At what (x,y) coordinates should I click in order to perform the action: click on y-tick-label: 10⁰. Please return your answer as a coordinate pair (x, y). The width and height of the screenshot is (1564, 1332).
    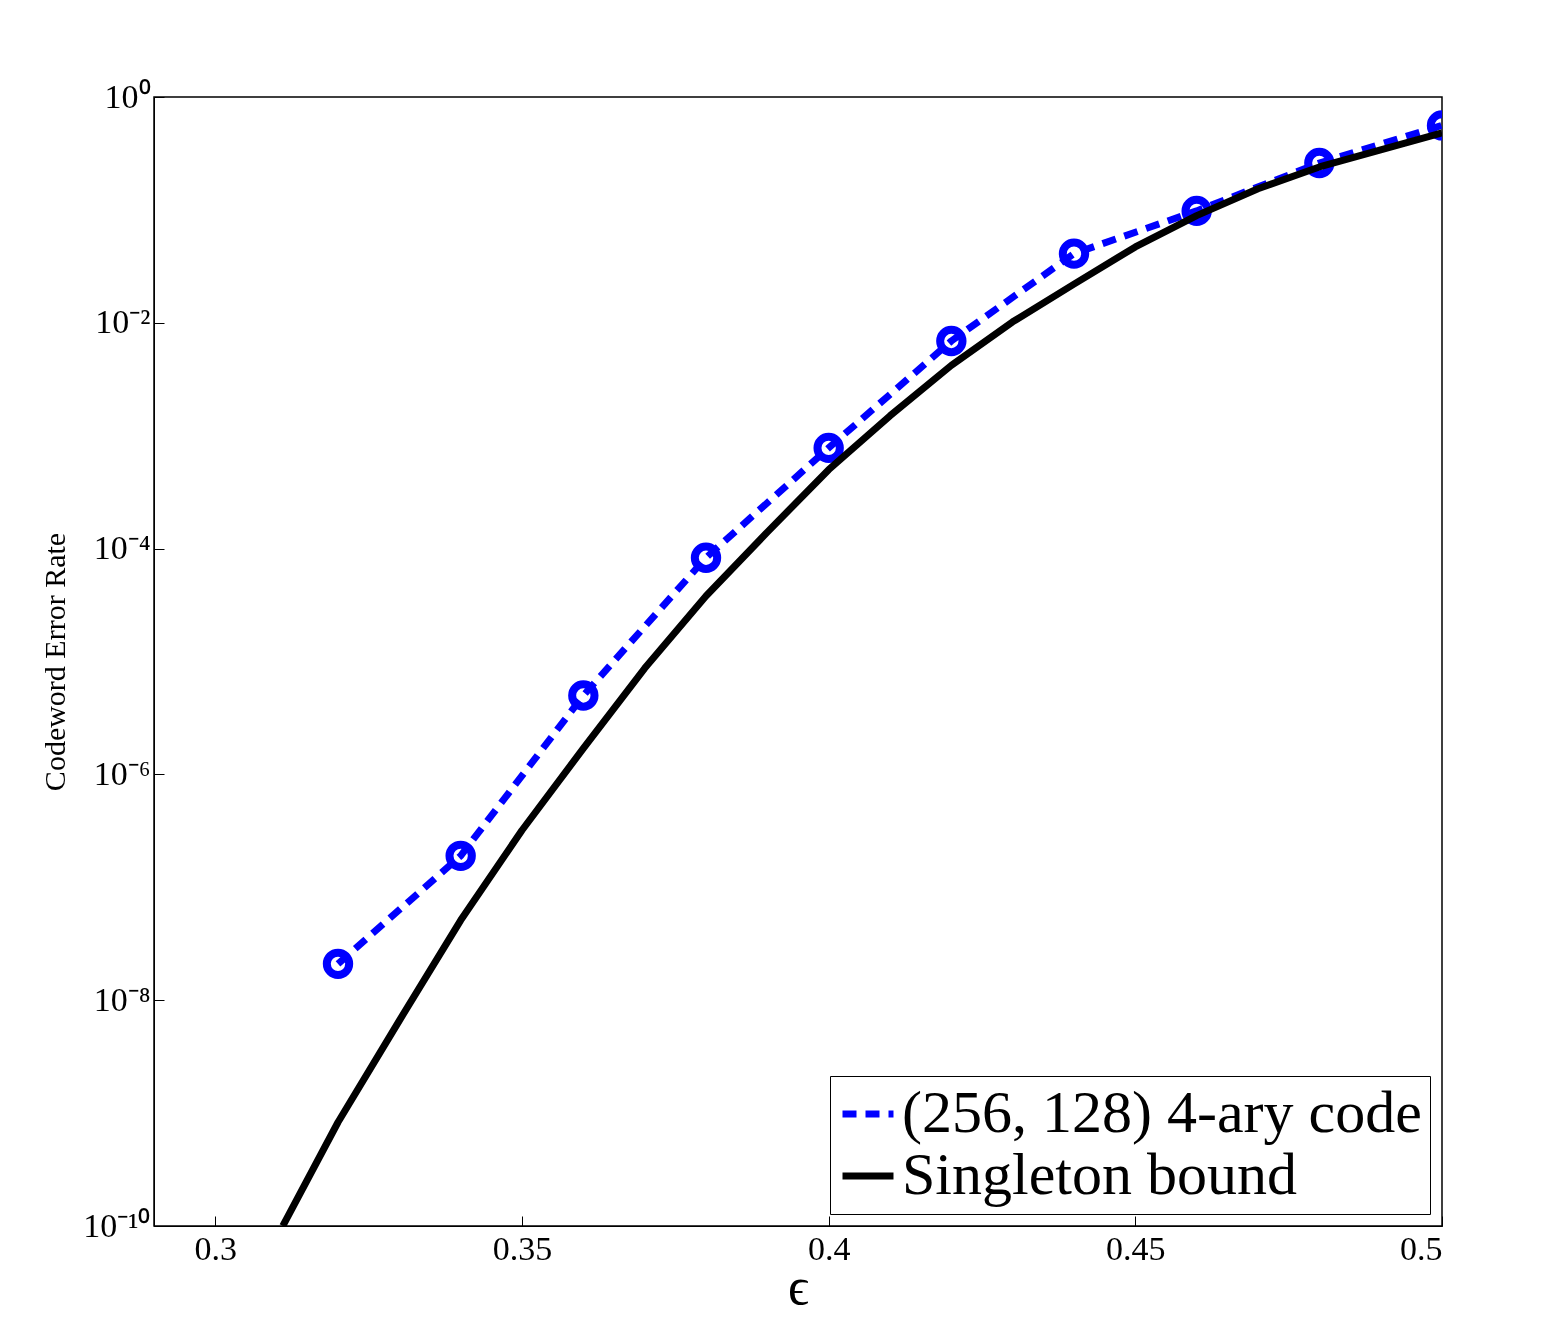
    Looking at the image, I should click on (127, 96).